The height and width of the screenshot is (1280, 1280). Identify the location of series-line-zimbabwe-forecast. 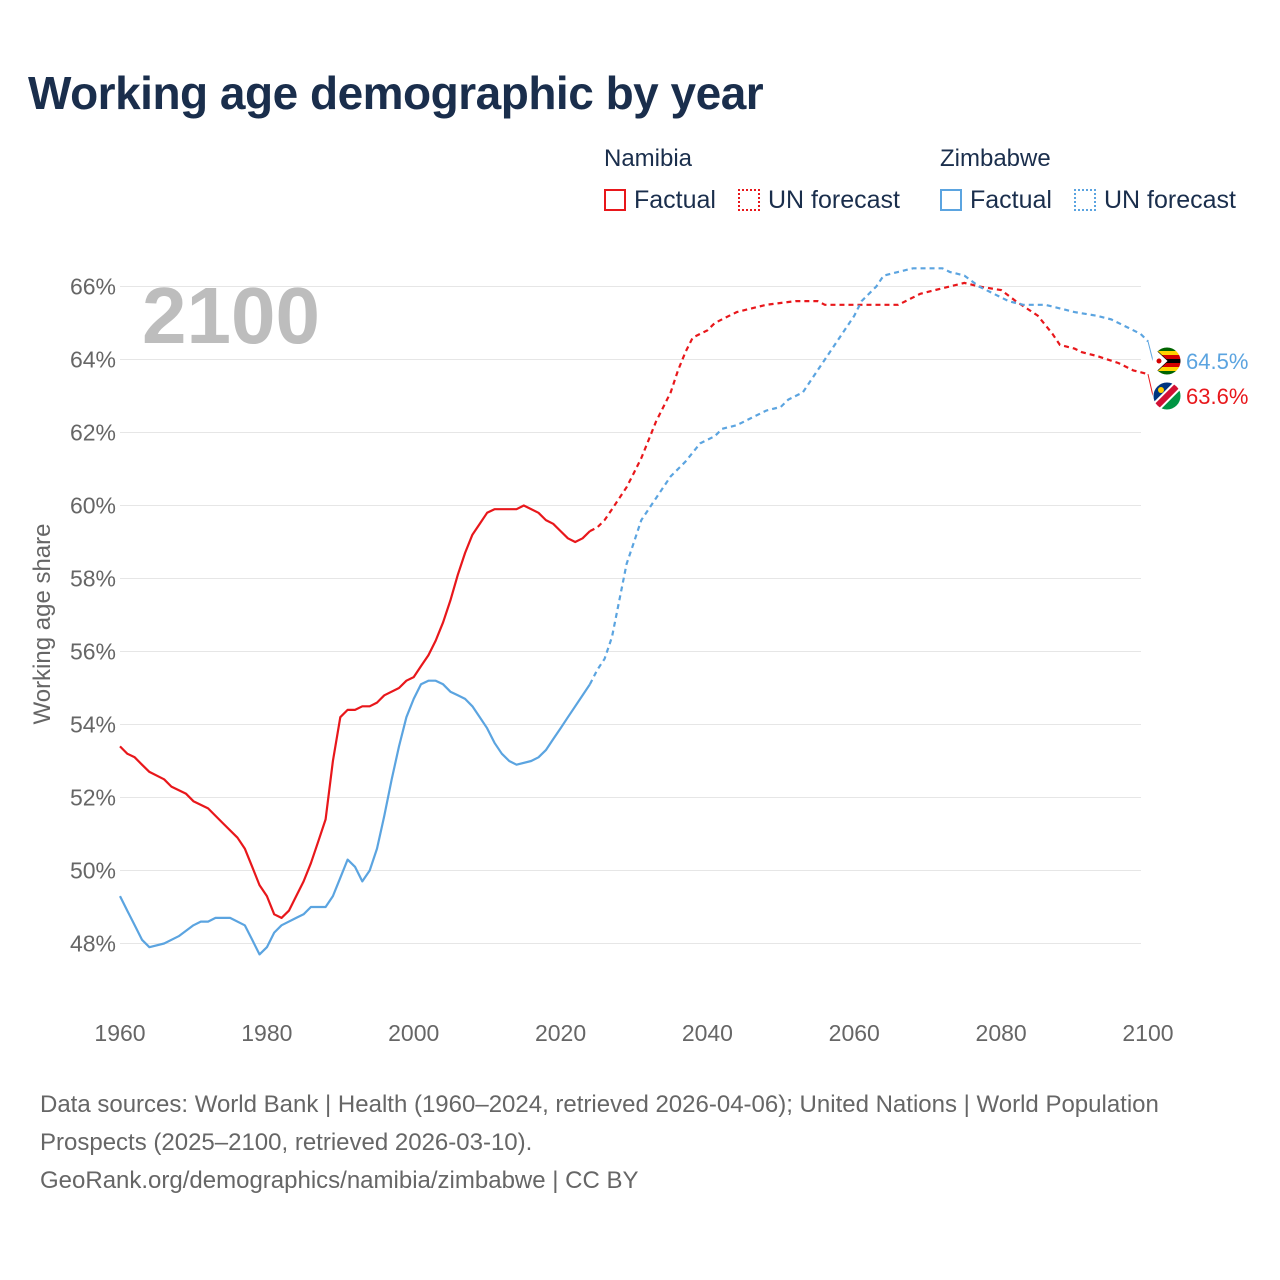
(868, 476).